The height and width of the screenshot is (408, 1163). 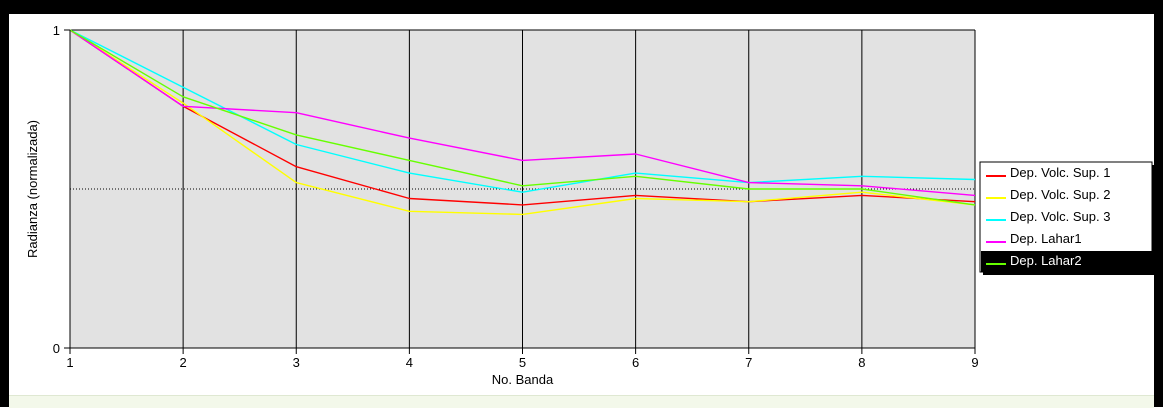 What do you see at coordinates (296, 362) in the screenshot?
I see `x-tick-label: 3` at bounding box center [296, 362].